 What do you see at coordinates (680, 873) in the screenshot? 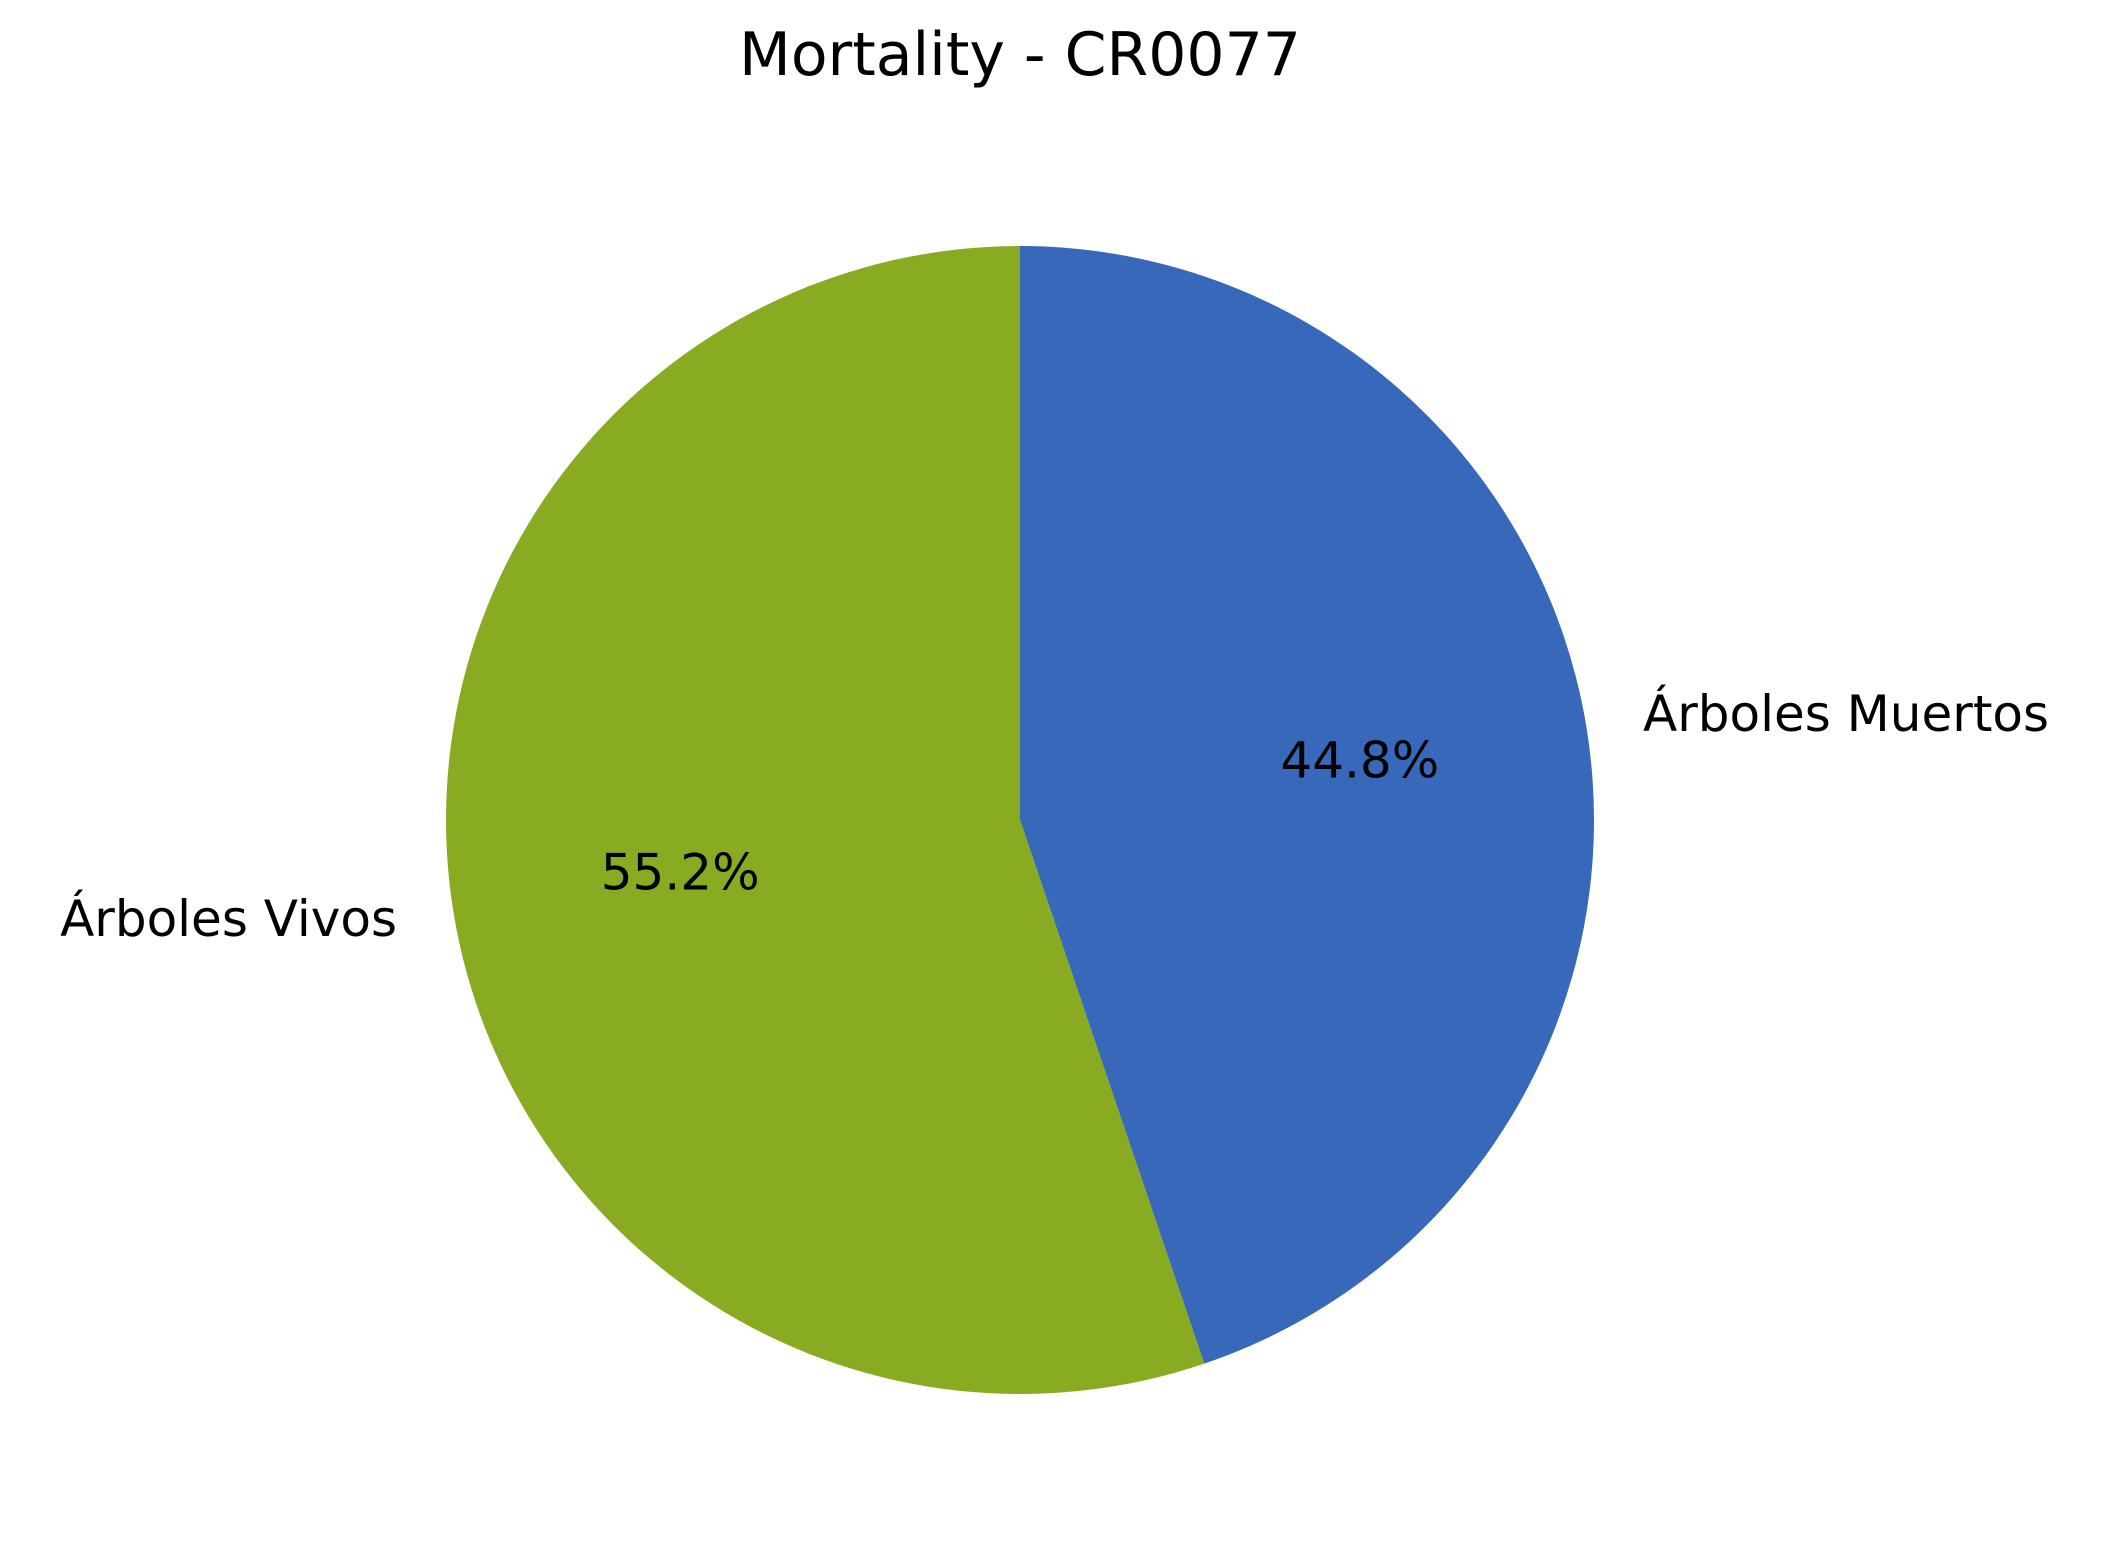
I see `slice-percent-arboles-vivos: 55.2%` at bounding box center [680, 873].